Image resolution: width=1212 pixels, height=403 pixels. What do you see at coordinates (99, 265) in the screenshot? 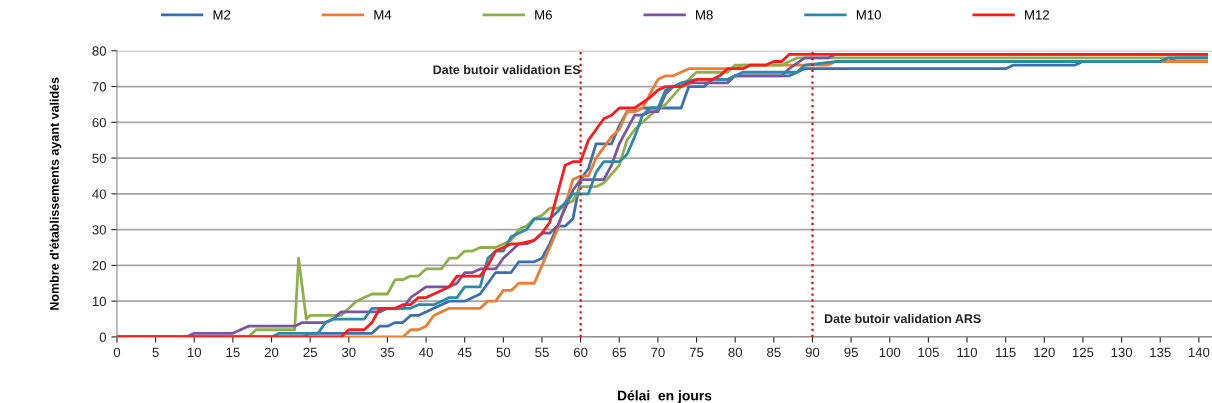
I see `y-tick-label: 20` at bounding box center [99, 265].